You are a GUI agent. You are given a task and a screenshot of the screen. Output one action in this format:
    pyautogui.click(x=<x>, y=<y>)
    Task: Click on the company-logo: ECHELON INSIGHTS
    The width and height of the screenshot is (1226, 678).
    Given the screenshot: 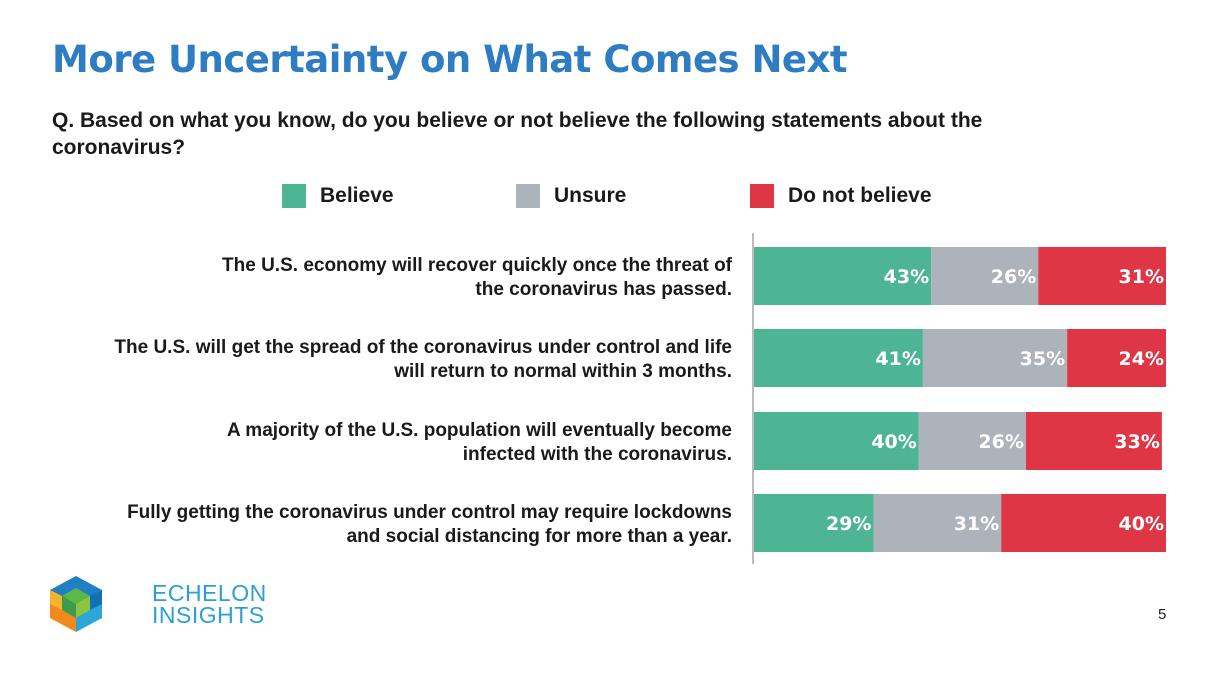 What is the action you would take?
    pyautogui.click(x=156, y=604)
    